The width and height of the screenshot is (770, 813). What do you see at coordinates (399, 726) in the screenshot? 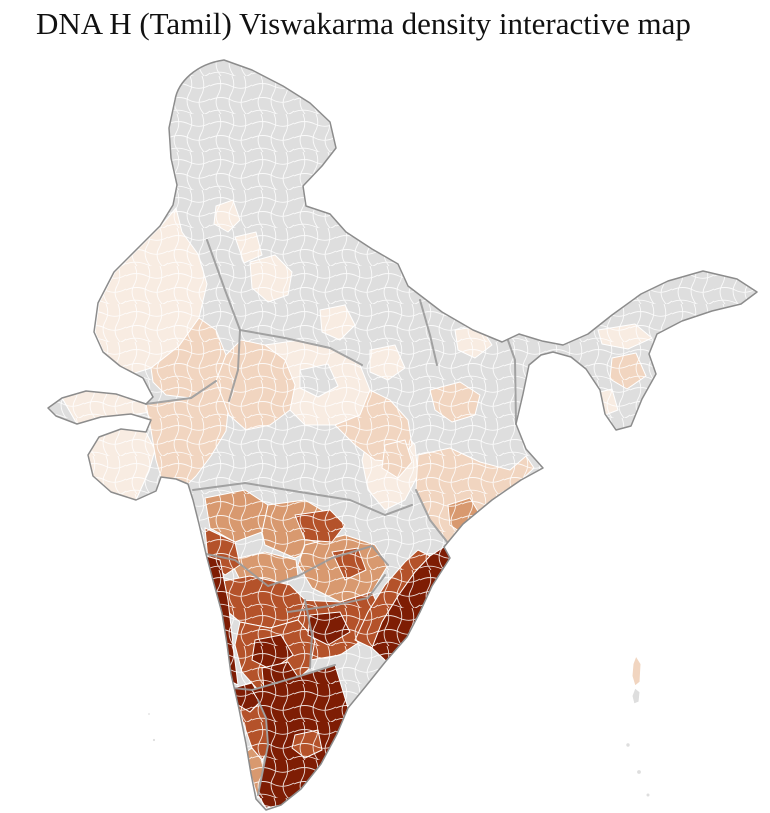
I see `island-groups` at bounding box center [399, 726].